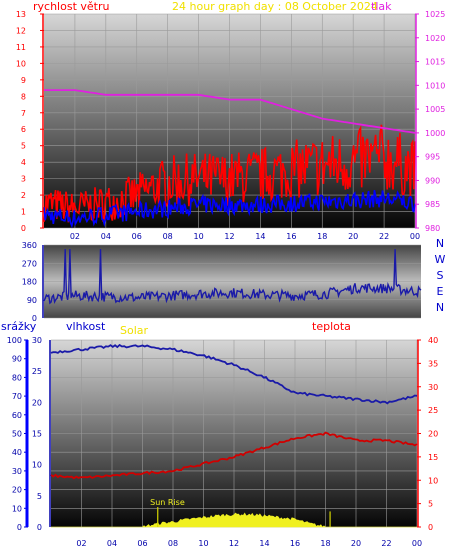  Describe the element at coordinates (37, 340) in the screenshot. I see `humidity-tick-label: 30` at that location.